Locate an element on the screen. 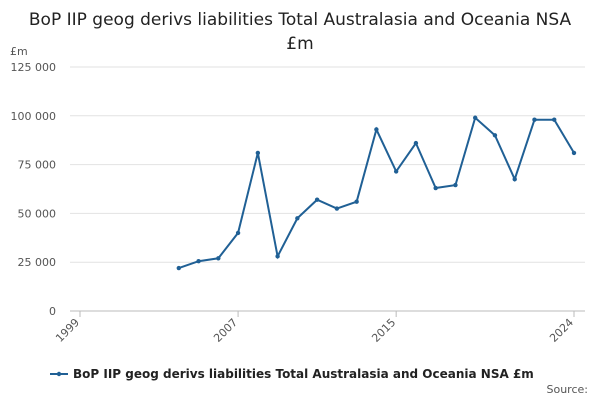  y-tick-label: 50 000 is located at coordinates (37, 213).